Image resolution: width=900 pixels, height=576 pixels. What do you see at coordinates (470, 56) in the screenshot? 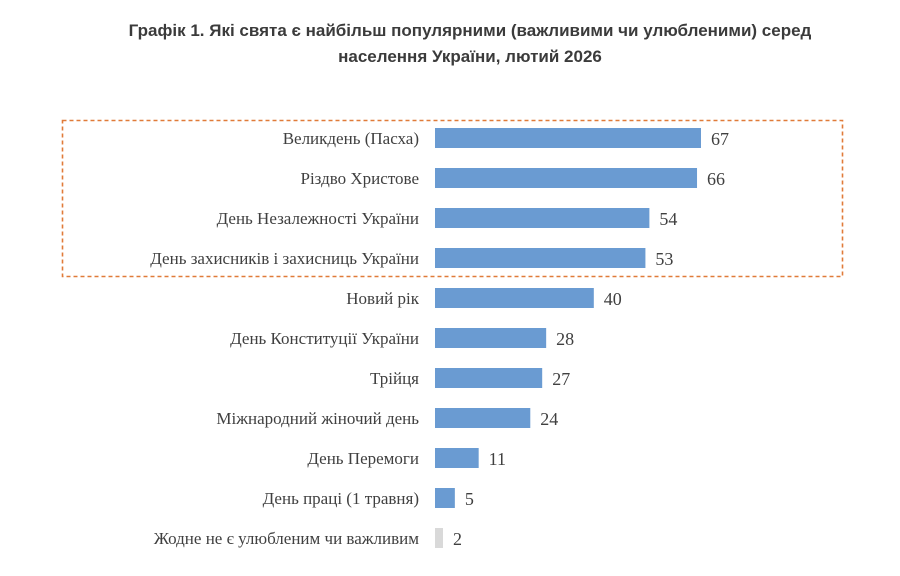
I see `chart-title-line2: населення України, лютий 2026` at bounding box center [470, 56].